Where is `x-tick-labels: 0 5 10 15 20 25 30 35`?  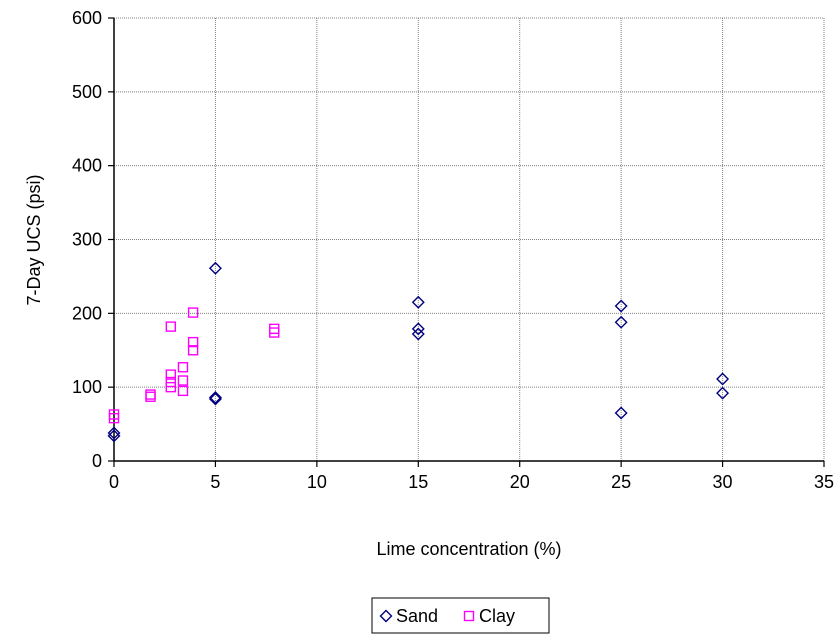 x-tick-labels: 0 5 10 15 20 25 30 35 is located at coordinates (471, 482).